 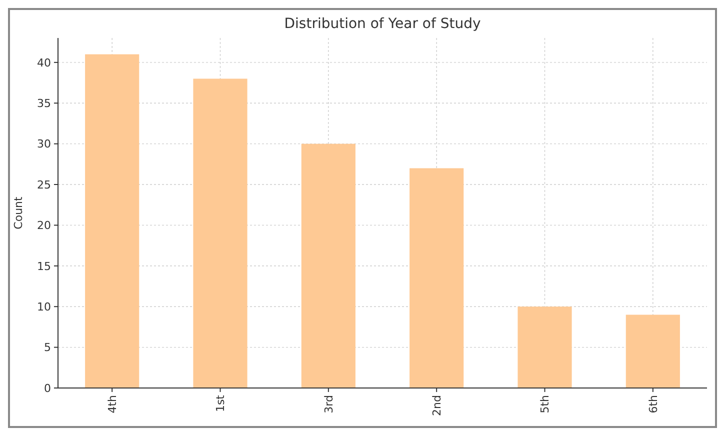 What do you see at coordinates (545, 404) in the screenshot?
I see `x-tick-label: 5th` at bounding box center [545, 404].